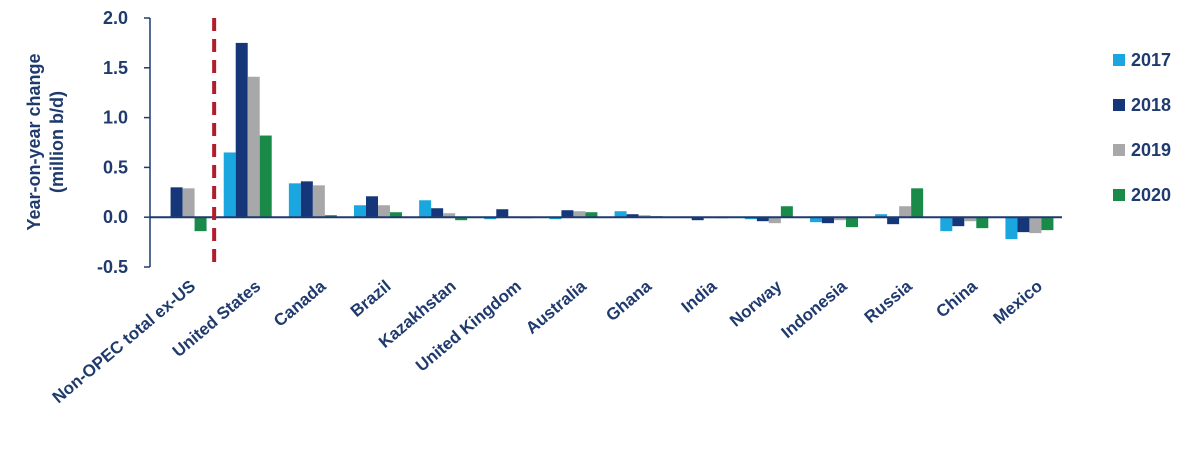  Describe the element at coordinates (628, 300) in the screenshot. I see `x-tick-label: Ghana` at that location.